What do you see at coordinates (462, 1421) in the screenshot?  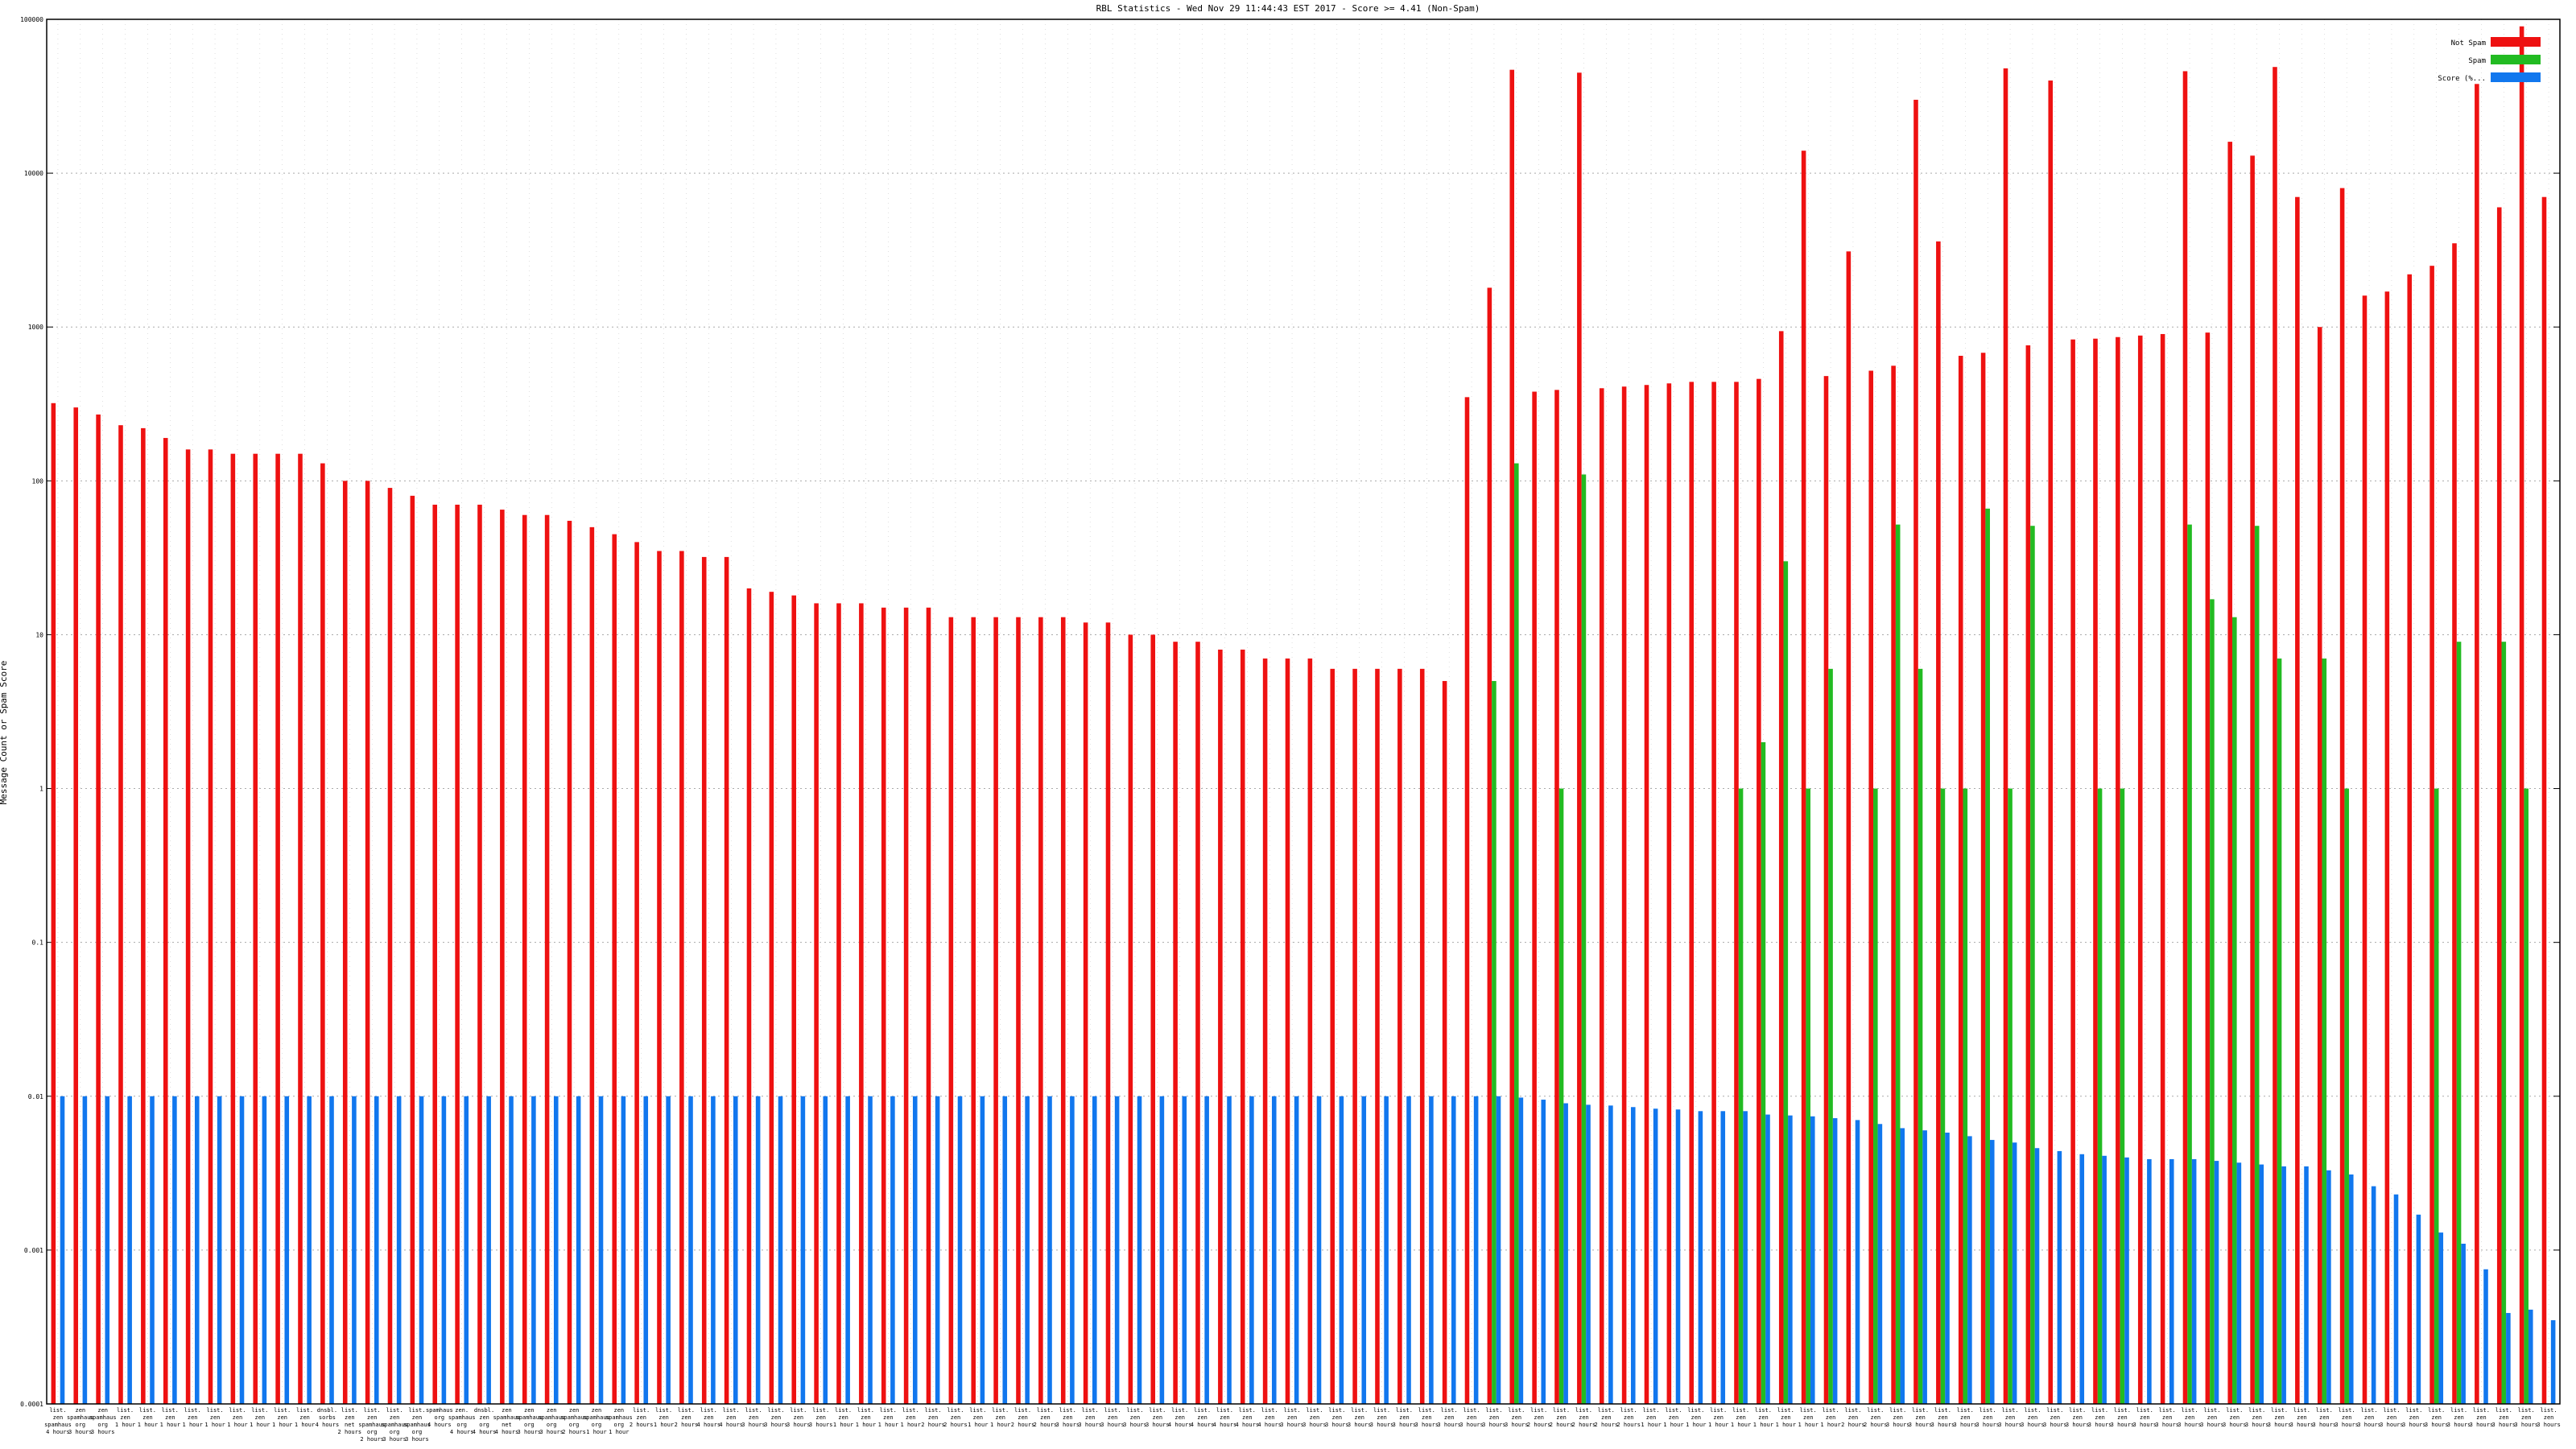 I see `x-tick-label: zen. spamhaus org 4 hours` at bounding box center [462, 1421].